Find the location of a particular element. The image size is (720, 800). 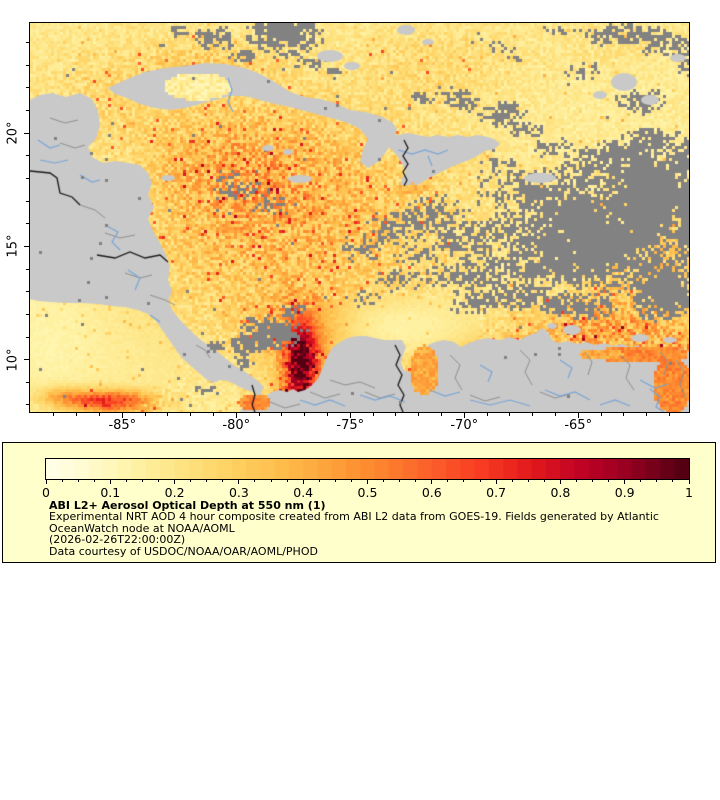

colorbar-tick-label: 0.1 is located at coordinates (110, 492).